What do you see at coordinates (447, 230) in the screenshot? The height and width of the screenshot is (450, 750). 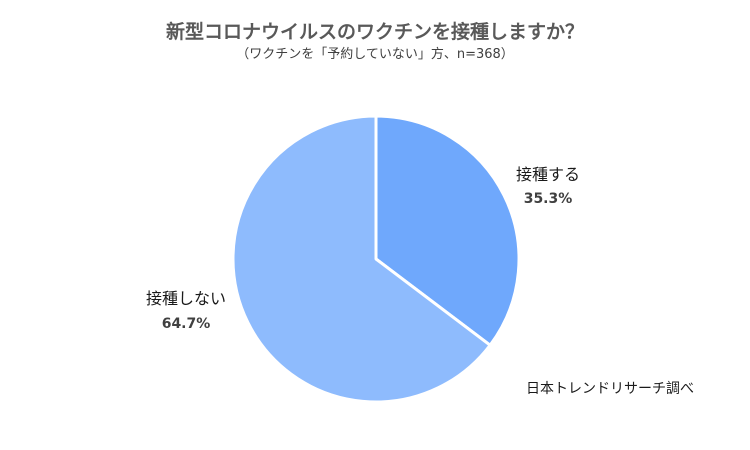 I see `pie-slice-vaccinate` at bounding box center [447, 230].